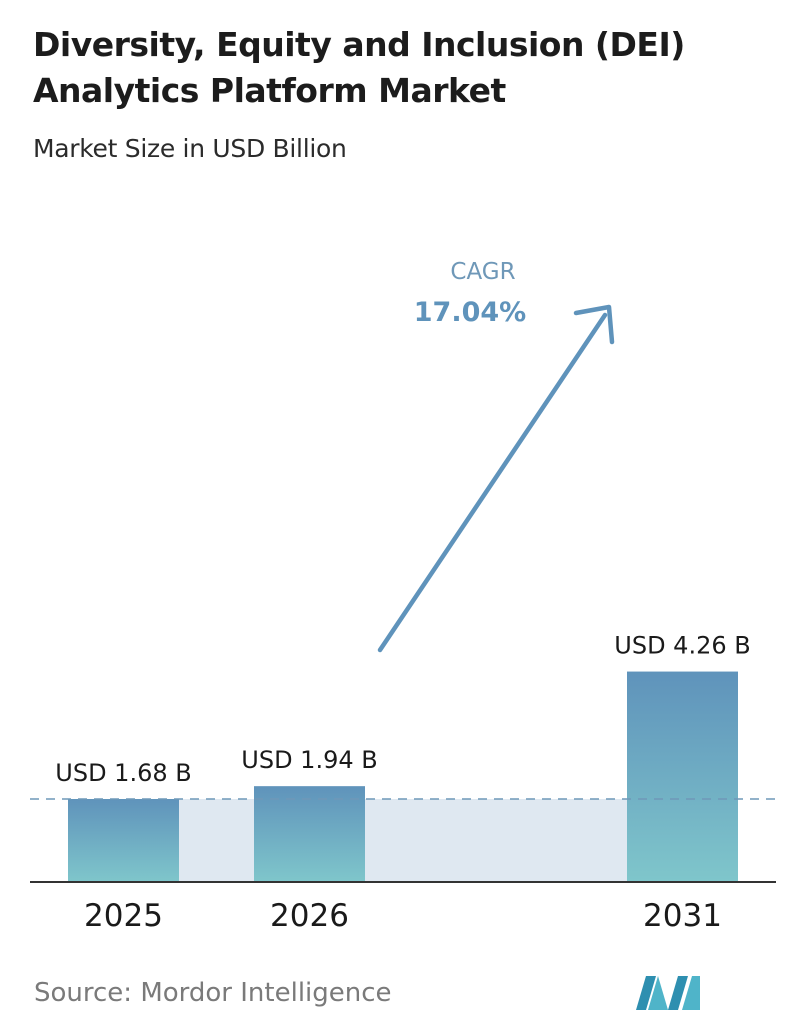 The width and height of the screenshot is (796, 1034). I want to click on bar-2025, so click(123, 840).